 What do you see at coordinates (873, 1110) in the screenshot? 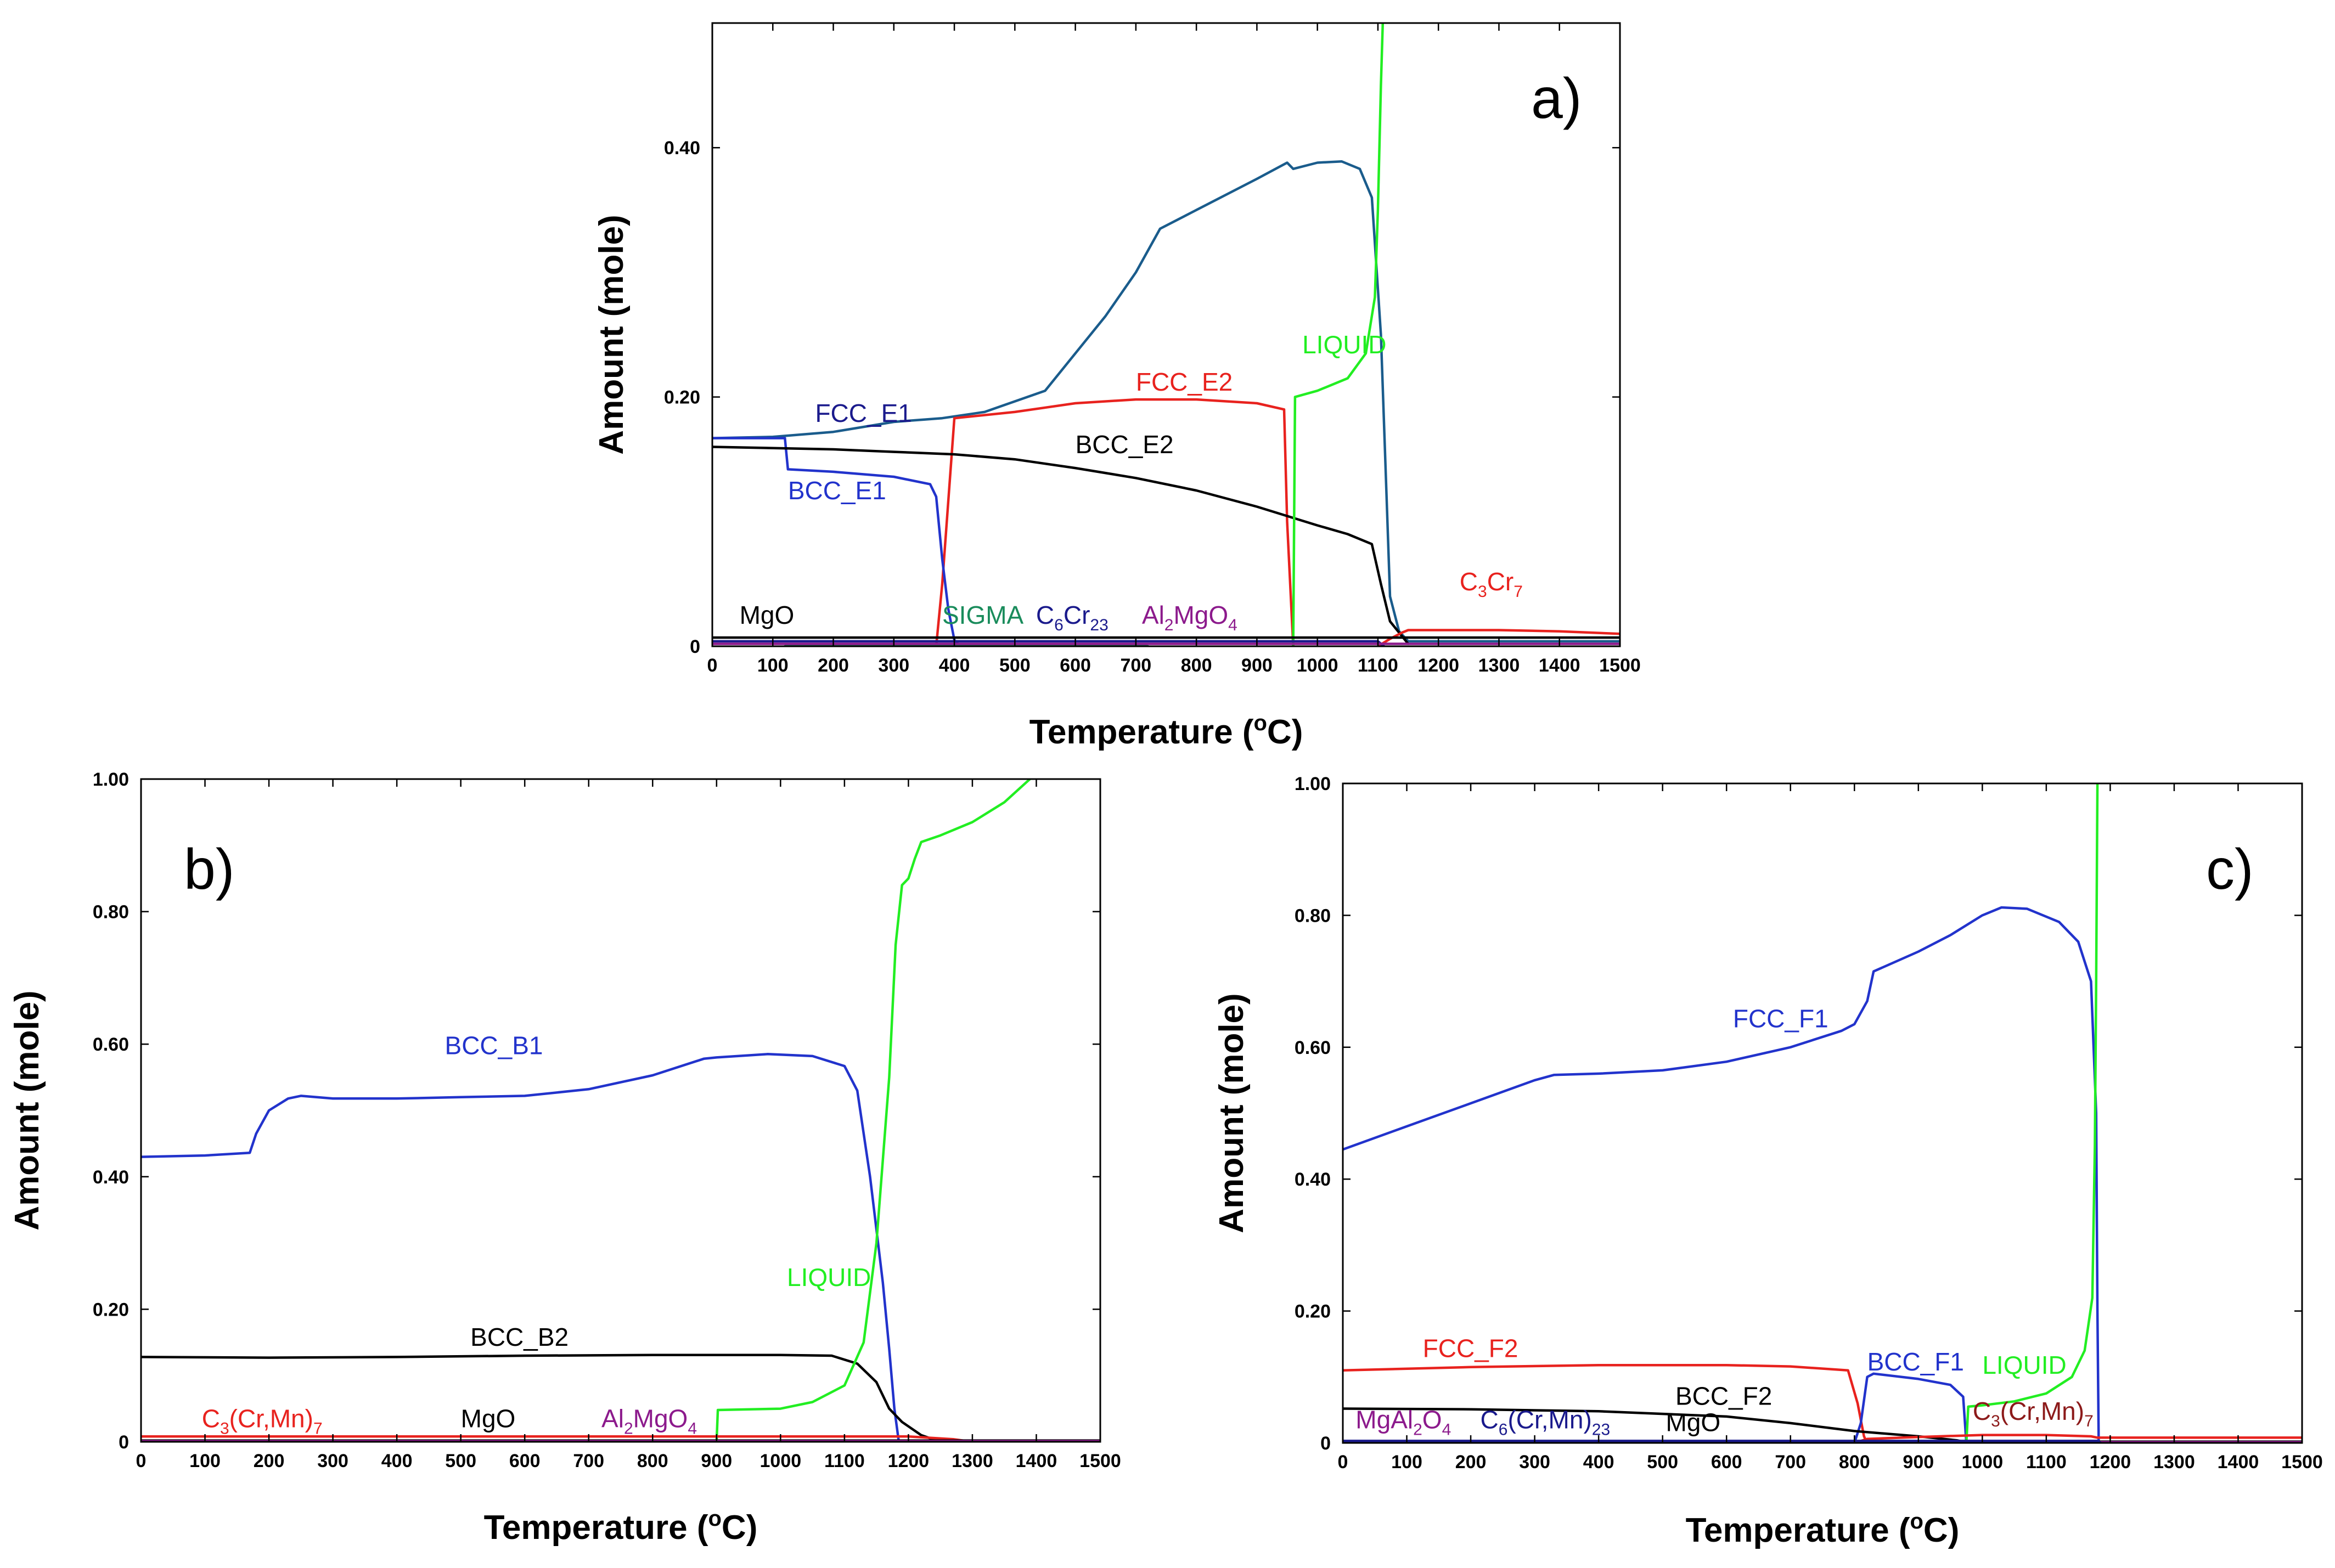
I see `series-line-b-liquid` at bounding box center [873, 1110].